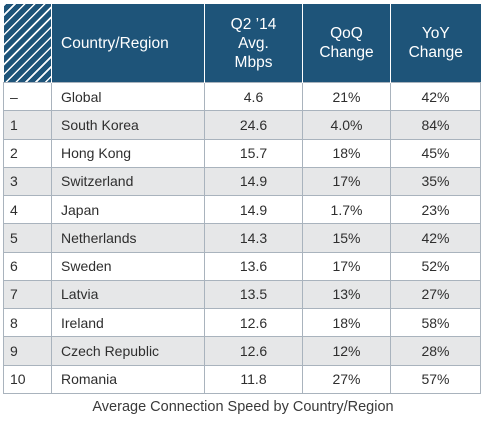 The image size is (486, 427). I want to click on qoq-change-cell: 1.7%, so click(346, 210).